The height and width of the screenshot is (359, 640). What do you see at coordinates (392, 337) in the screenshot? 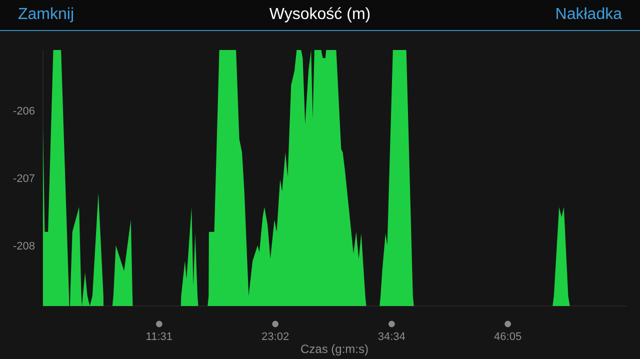
I see `x-tick-label: 34:34` at bounding box center [392, 337].